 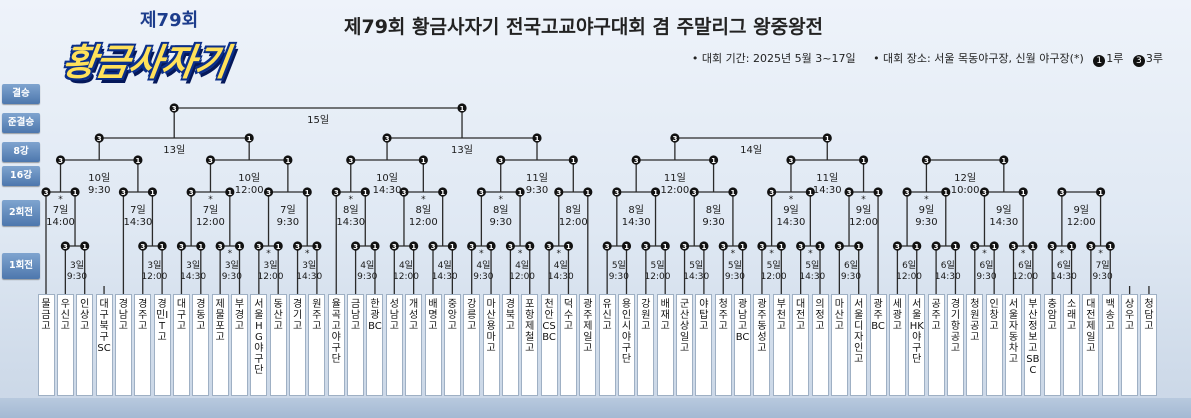 What do you see at coordinates (955, 345) in the screenshot?
I see `team-name: 경기항공고` at bounding box center [955, 345].